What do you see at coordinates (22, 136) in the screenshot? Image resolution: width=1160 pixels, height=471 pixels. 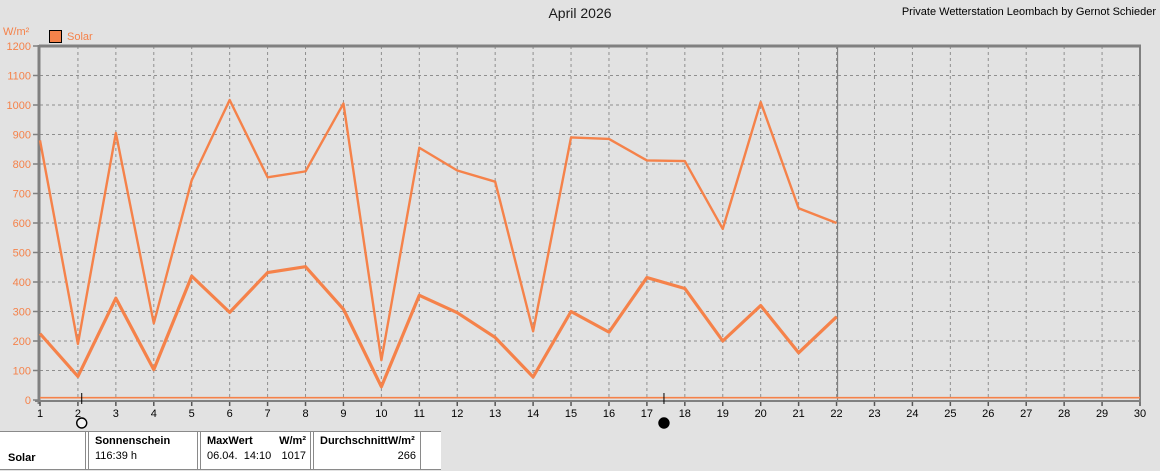 I see `y-tick-label: 900` at bounding box center [22, 136].